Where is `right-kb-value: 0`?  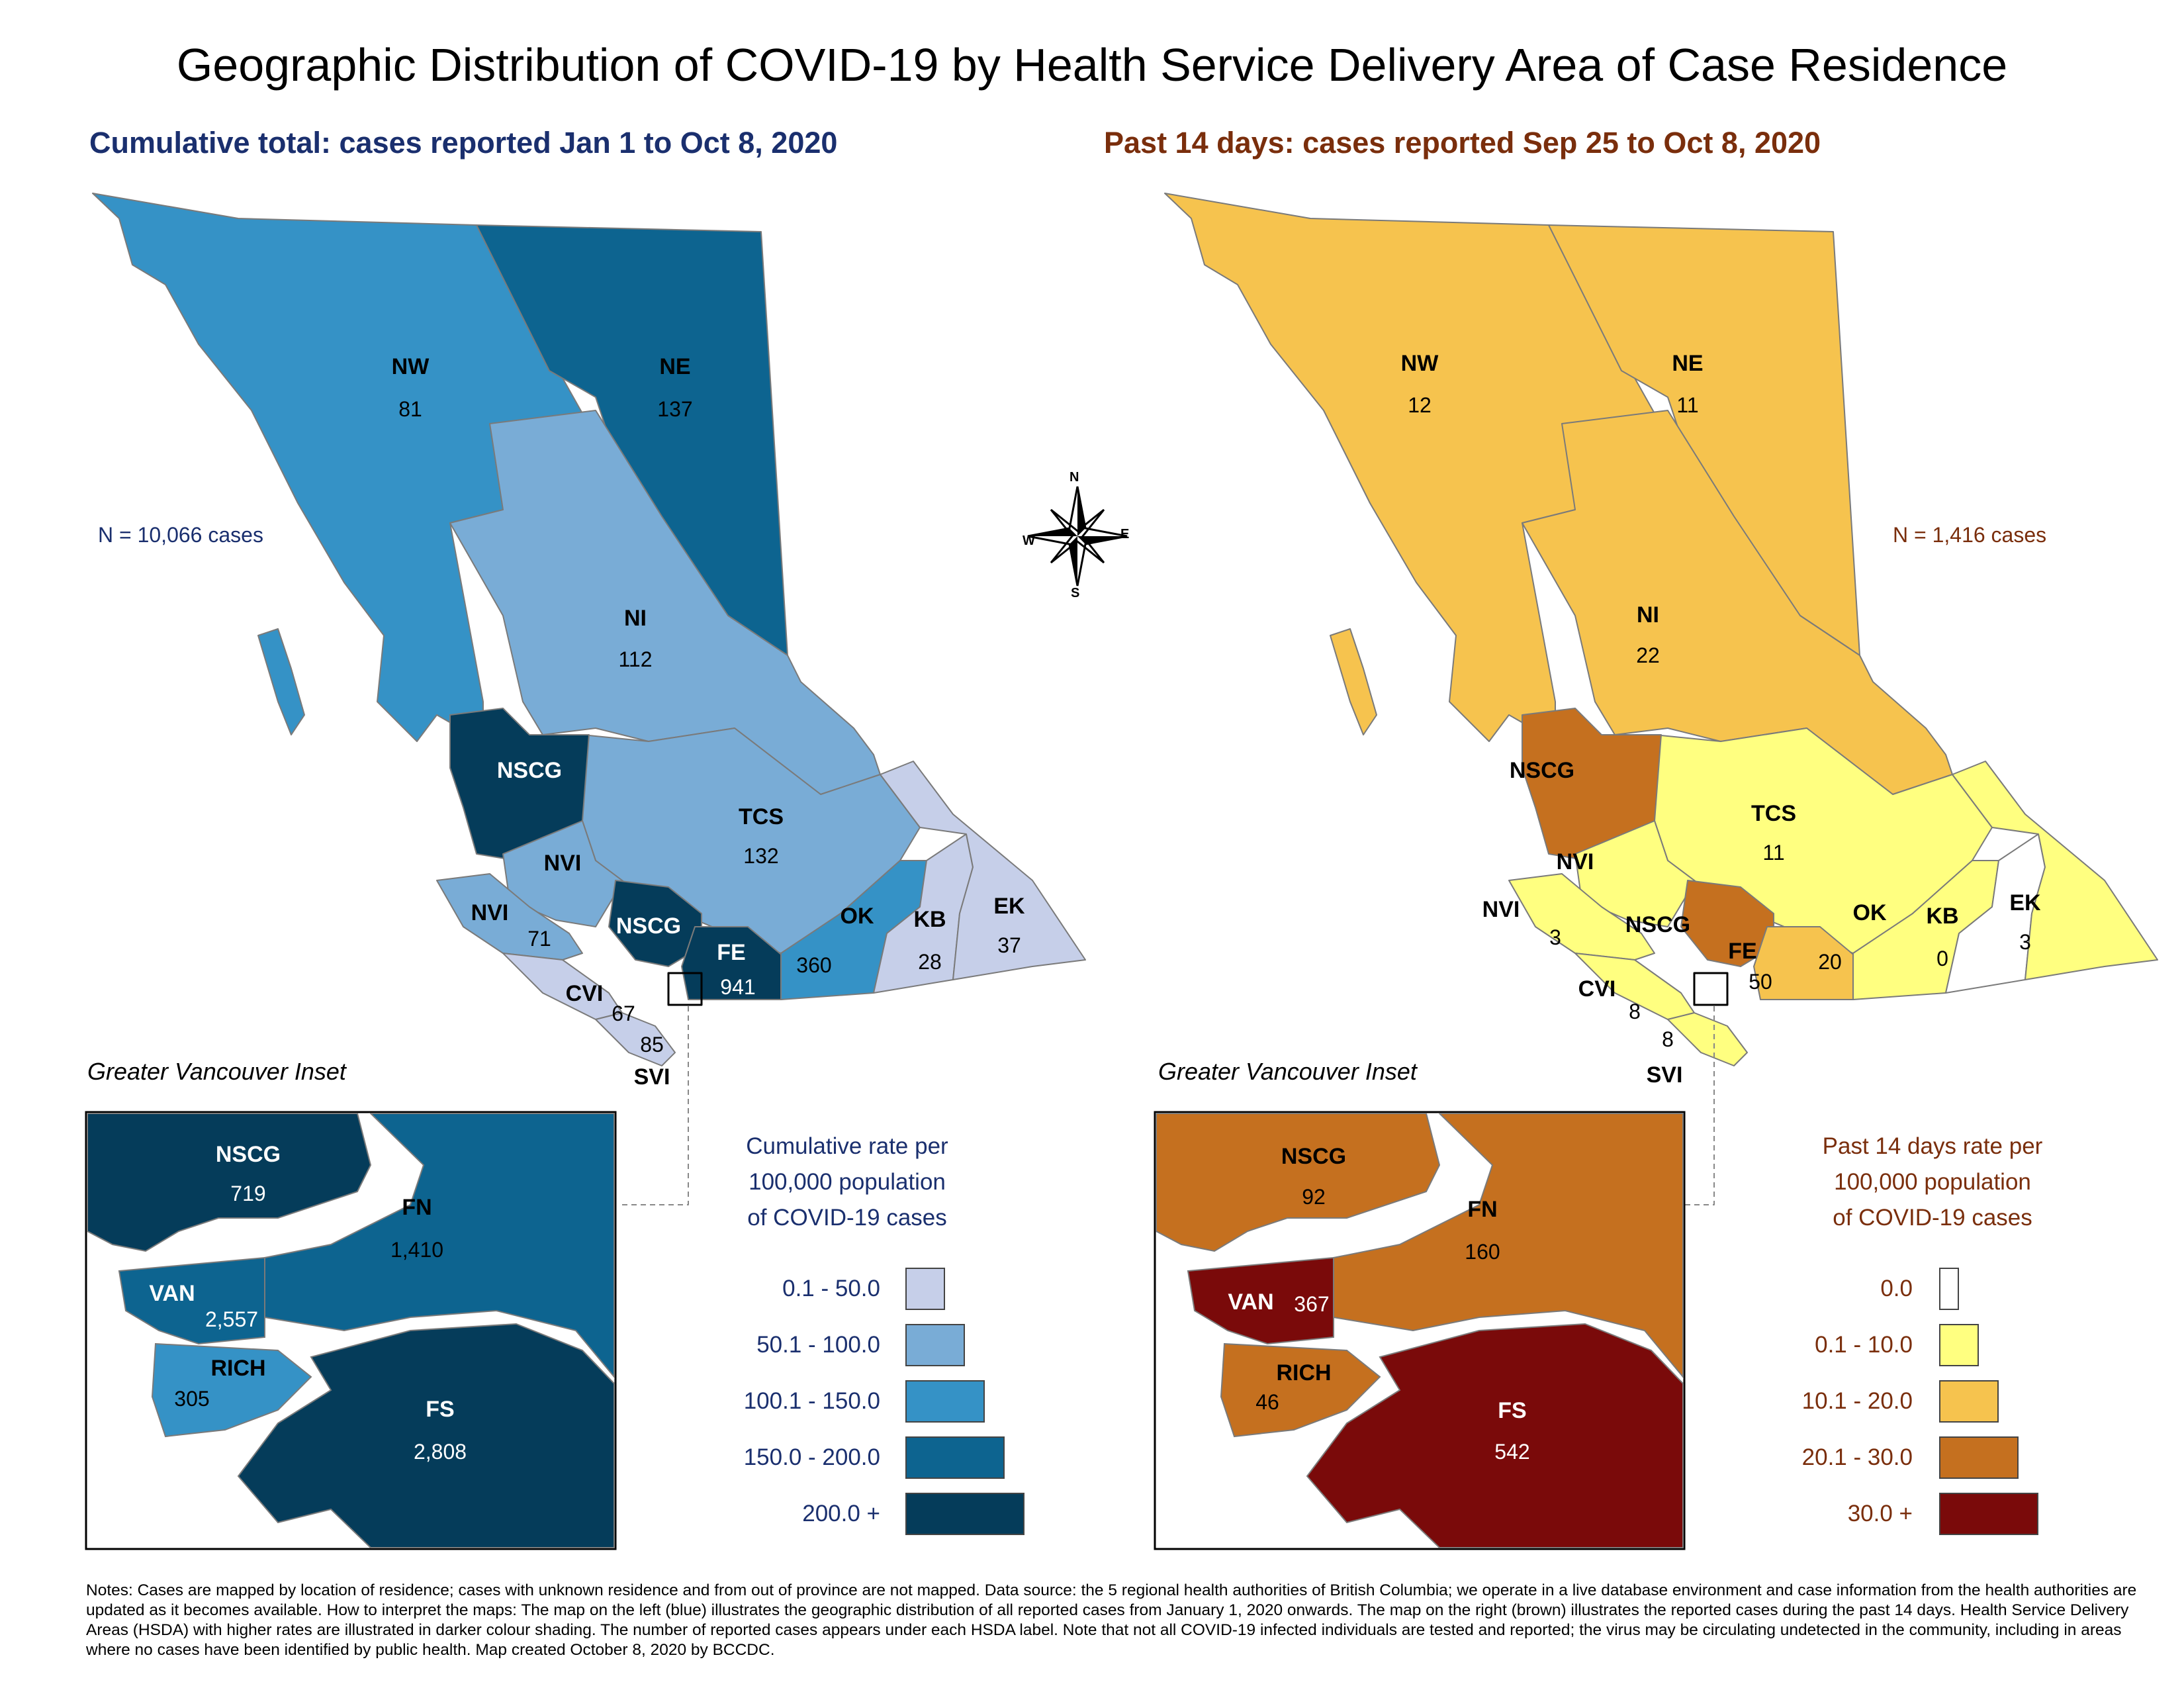
right-kb-value: 0 is located at coordinates (1942, 958).